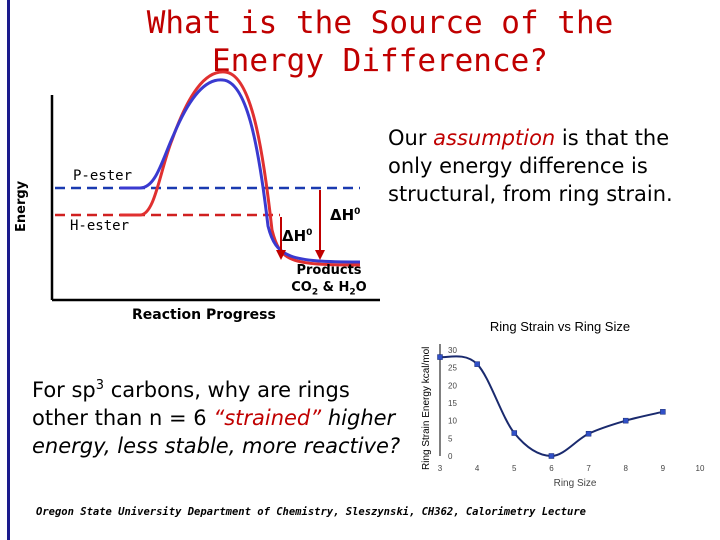 This screenshot has height=540, width=720. Describe the element at coordinates (575, 483) in the screenshot. I see `chart-x-axis-label: Ring Size` at that location.